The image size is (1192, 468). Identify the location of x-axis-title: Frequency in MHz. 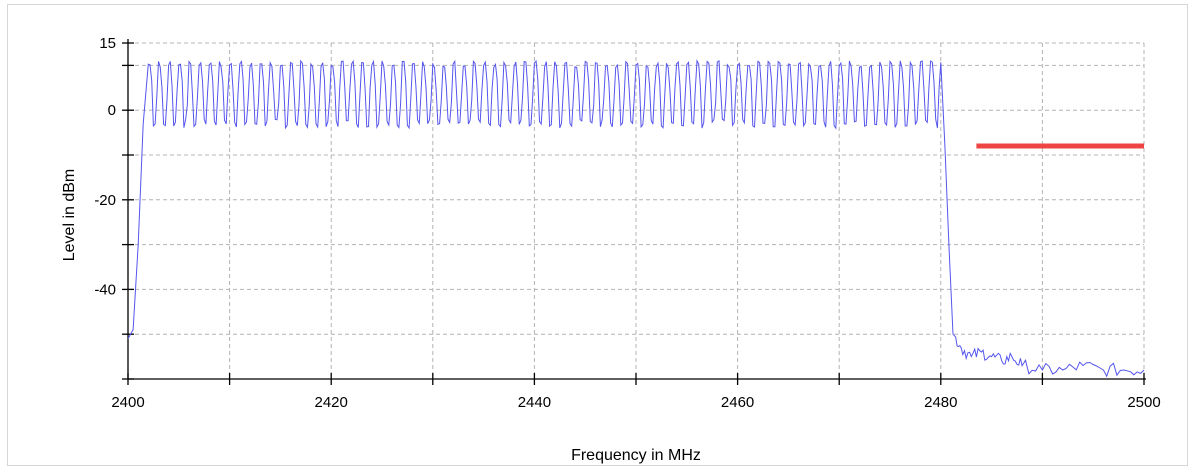
(636, 455).